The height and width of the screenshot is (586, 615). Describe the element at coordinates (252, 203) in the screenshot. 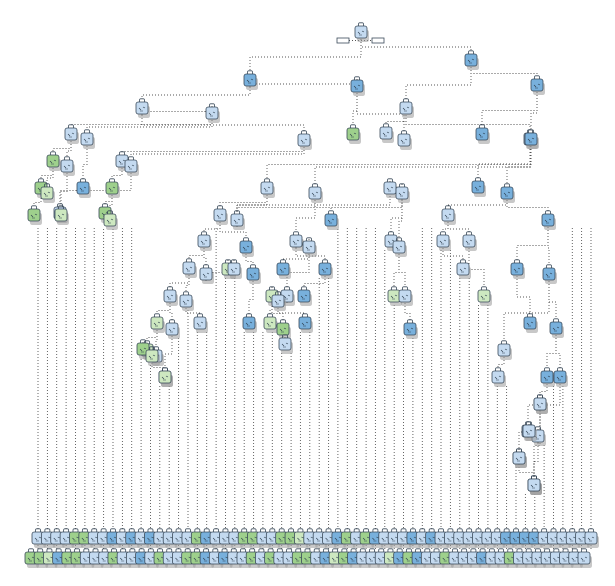

I see `tree-link-n27` at that location.